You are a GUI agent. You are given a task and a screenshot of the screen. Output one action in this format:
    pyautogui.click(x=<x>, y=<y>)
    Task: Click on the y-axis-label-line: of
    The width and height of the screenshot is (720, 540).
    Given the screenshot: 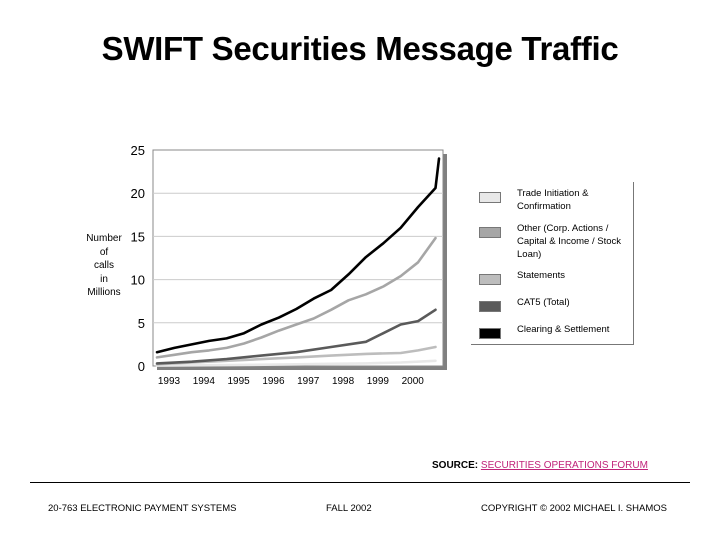 What is the action you would take?
    pyautogui.click(x=104, y=252)
    